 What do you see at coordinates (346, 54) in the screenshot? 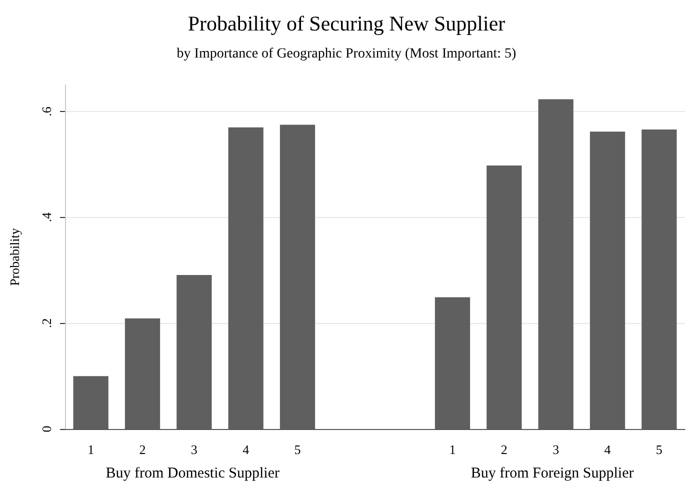
I see `chart-subtitle: by Importance of Geographic Proximity (Most Important: 5)` at bounding box center [346, 54].